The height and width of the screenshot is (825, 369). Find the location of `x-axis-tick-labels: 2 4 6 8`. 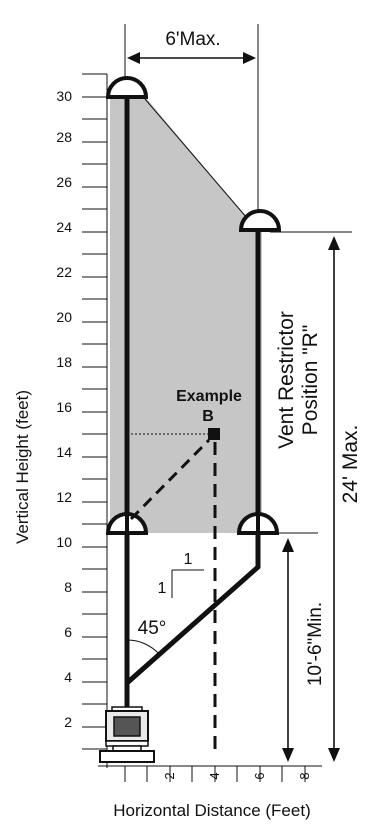

x-axis-tick-labels: 2 4 6 8 is located at coordinates (237, 775).